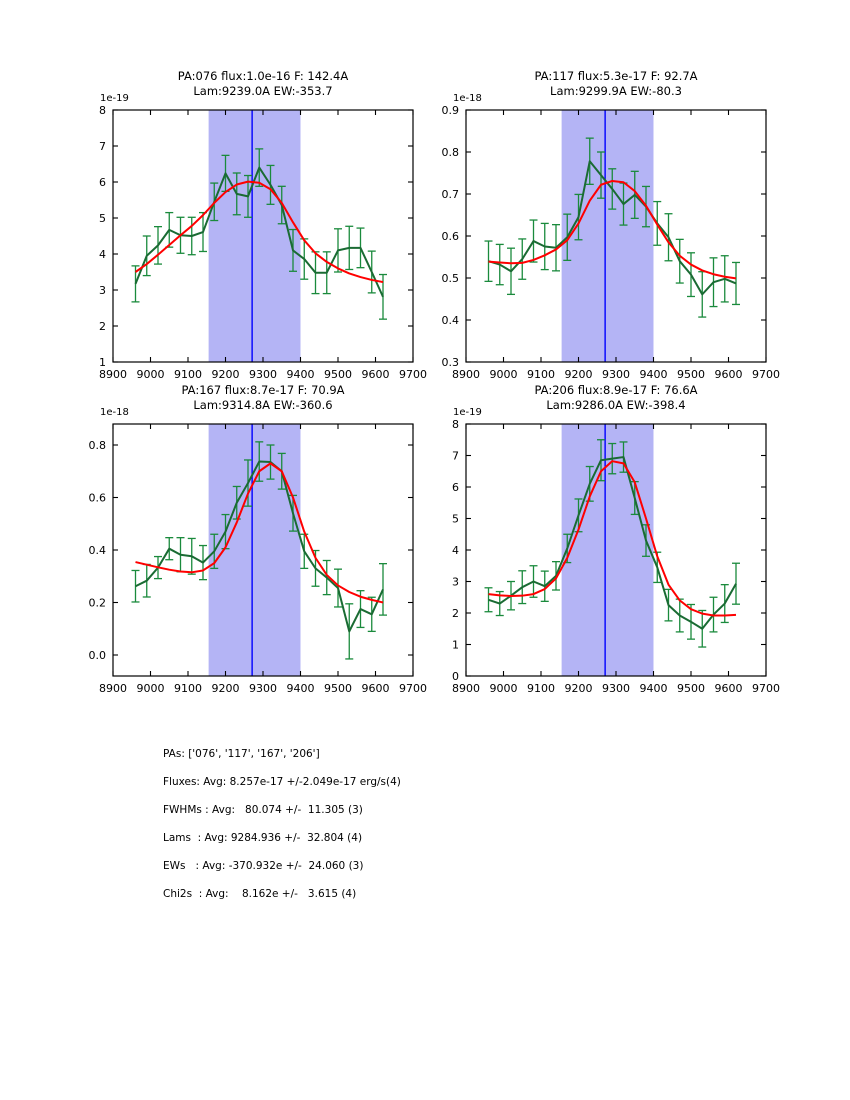 The width and height of the screenshot is (850, 1100). Describe the element at coordinates (263, 810) in the screenshot. I see `summary-line-2: FWHMs : Avg: 80.074 +/- 11.305 (3)` at that location.